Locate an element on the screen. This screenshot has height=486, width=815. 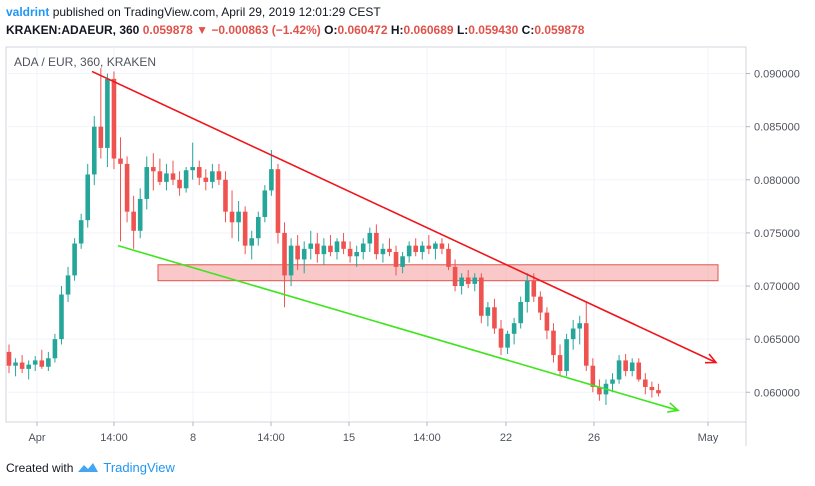
low-value: 0.059430 is located at coordinates (493, 30).